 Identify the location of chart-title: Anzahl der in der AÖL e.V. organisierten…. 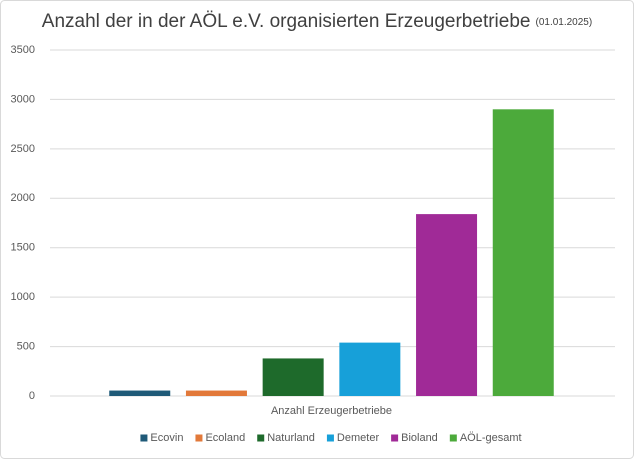
(286, 21).